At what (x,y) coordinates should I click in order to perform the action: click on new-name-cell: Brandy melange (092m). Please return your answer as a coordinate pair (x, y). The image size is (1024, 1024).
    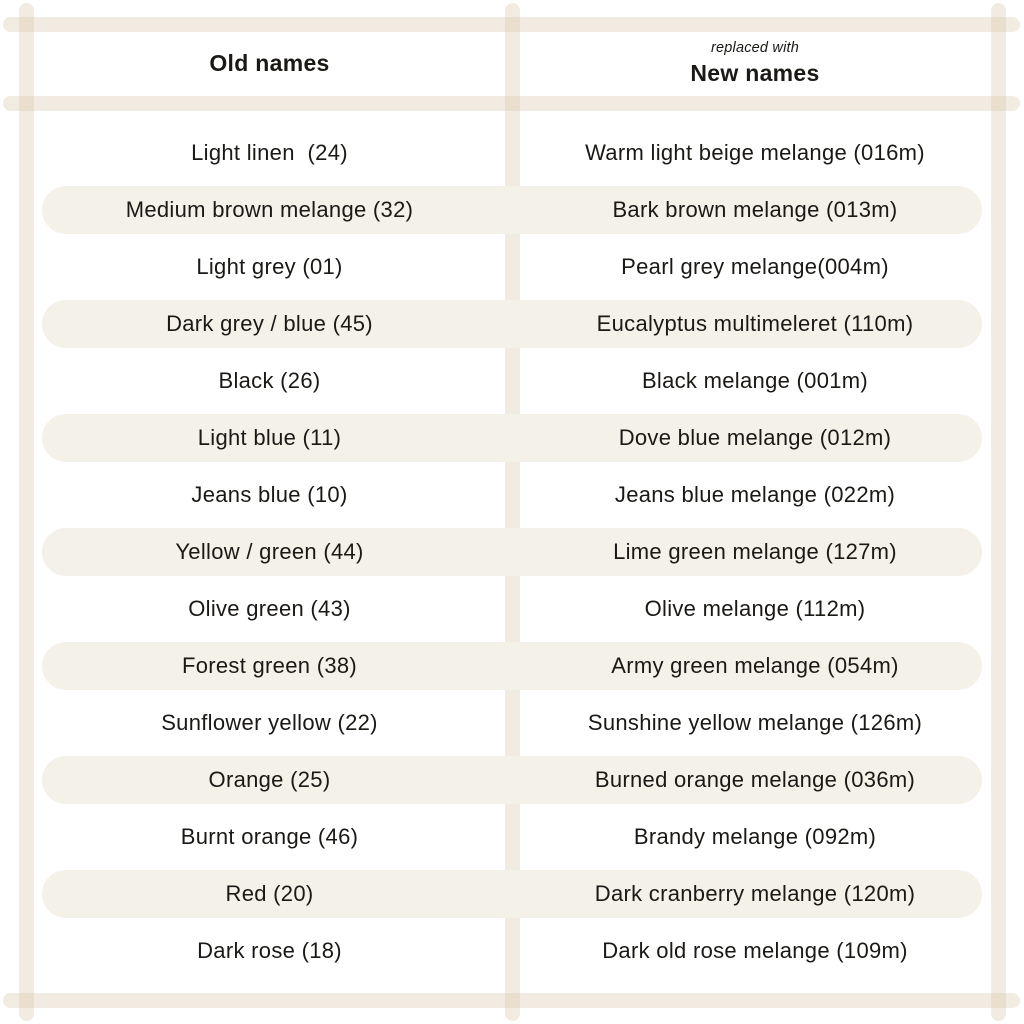
    Looking at the image, I should click on (755, 836).